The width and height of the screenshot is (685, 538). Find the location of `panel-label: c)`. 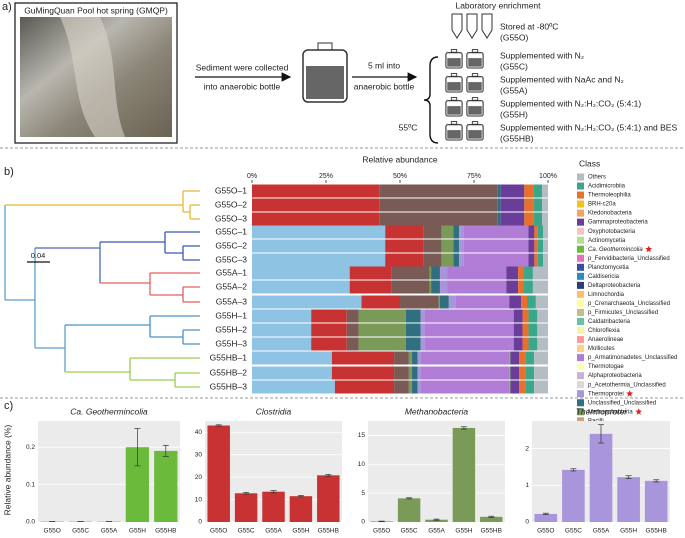

panel-label: c) is located at coordinates (8, 406).